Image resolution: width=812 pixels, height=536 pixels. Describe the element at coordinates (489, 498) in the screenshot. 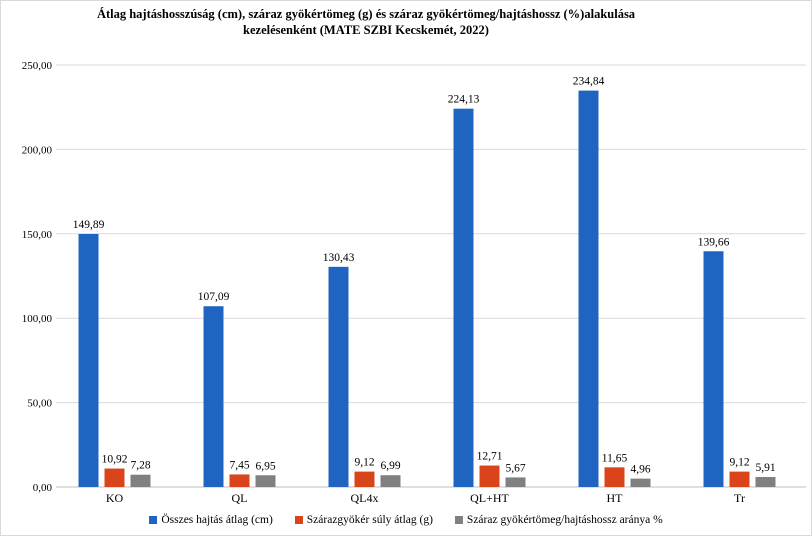

I see `category-label: QL+HT` at that location.